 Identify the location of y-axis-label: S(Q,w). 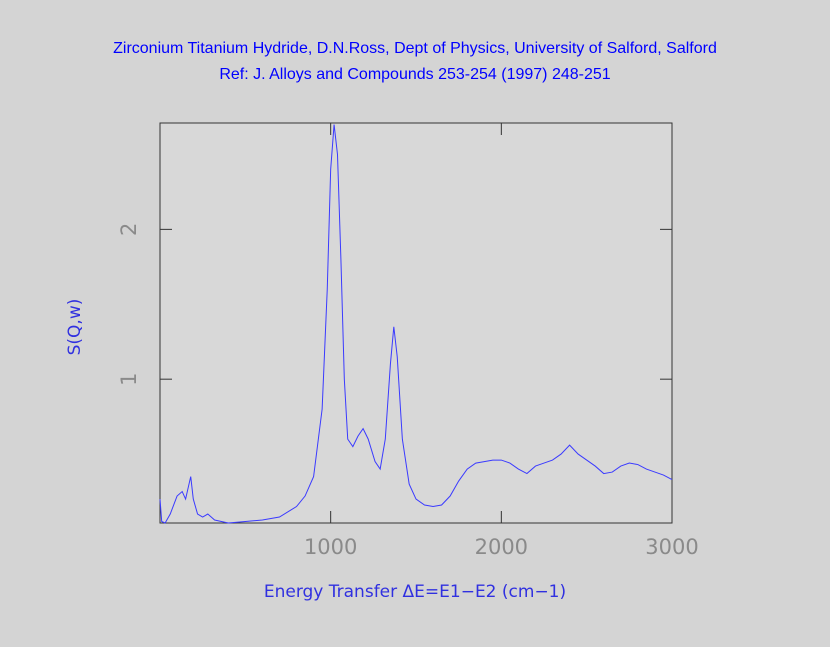
(75, 327).